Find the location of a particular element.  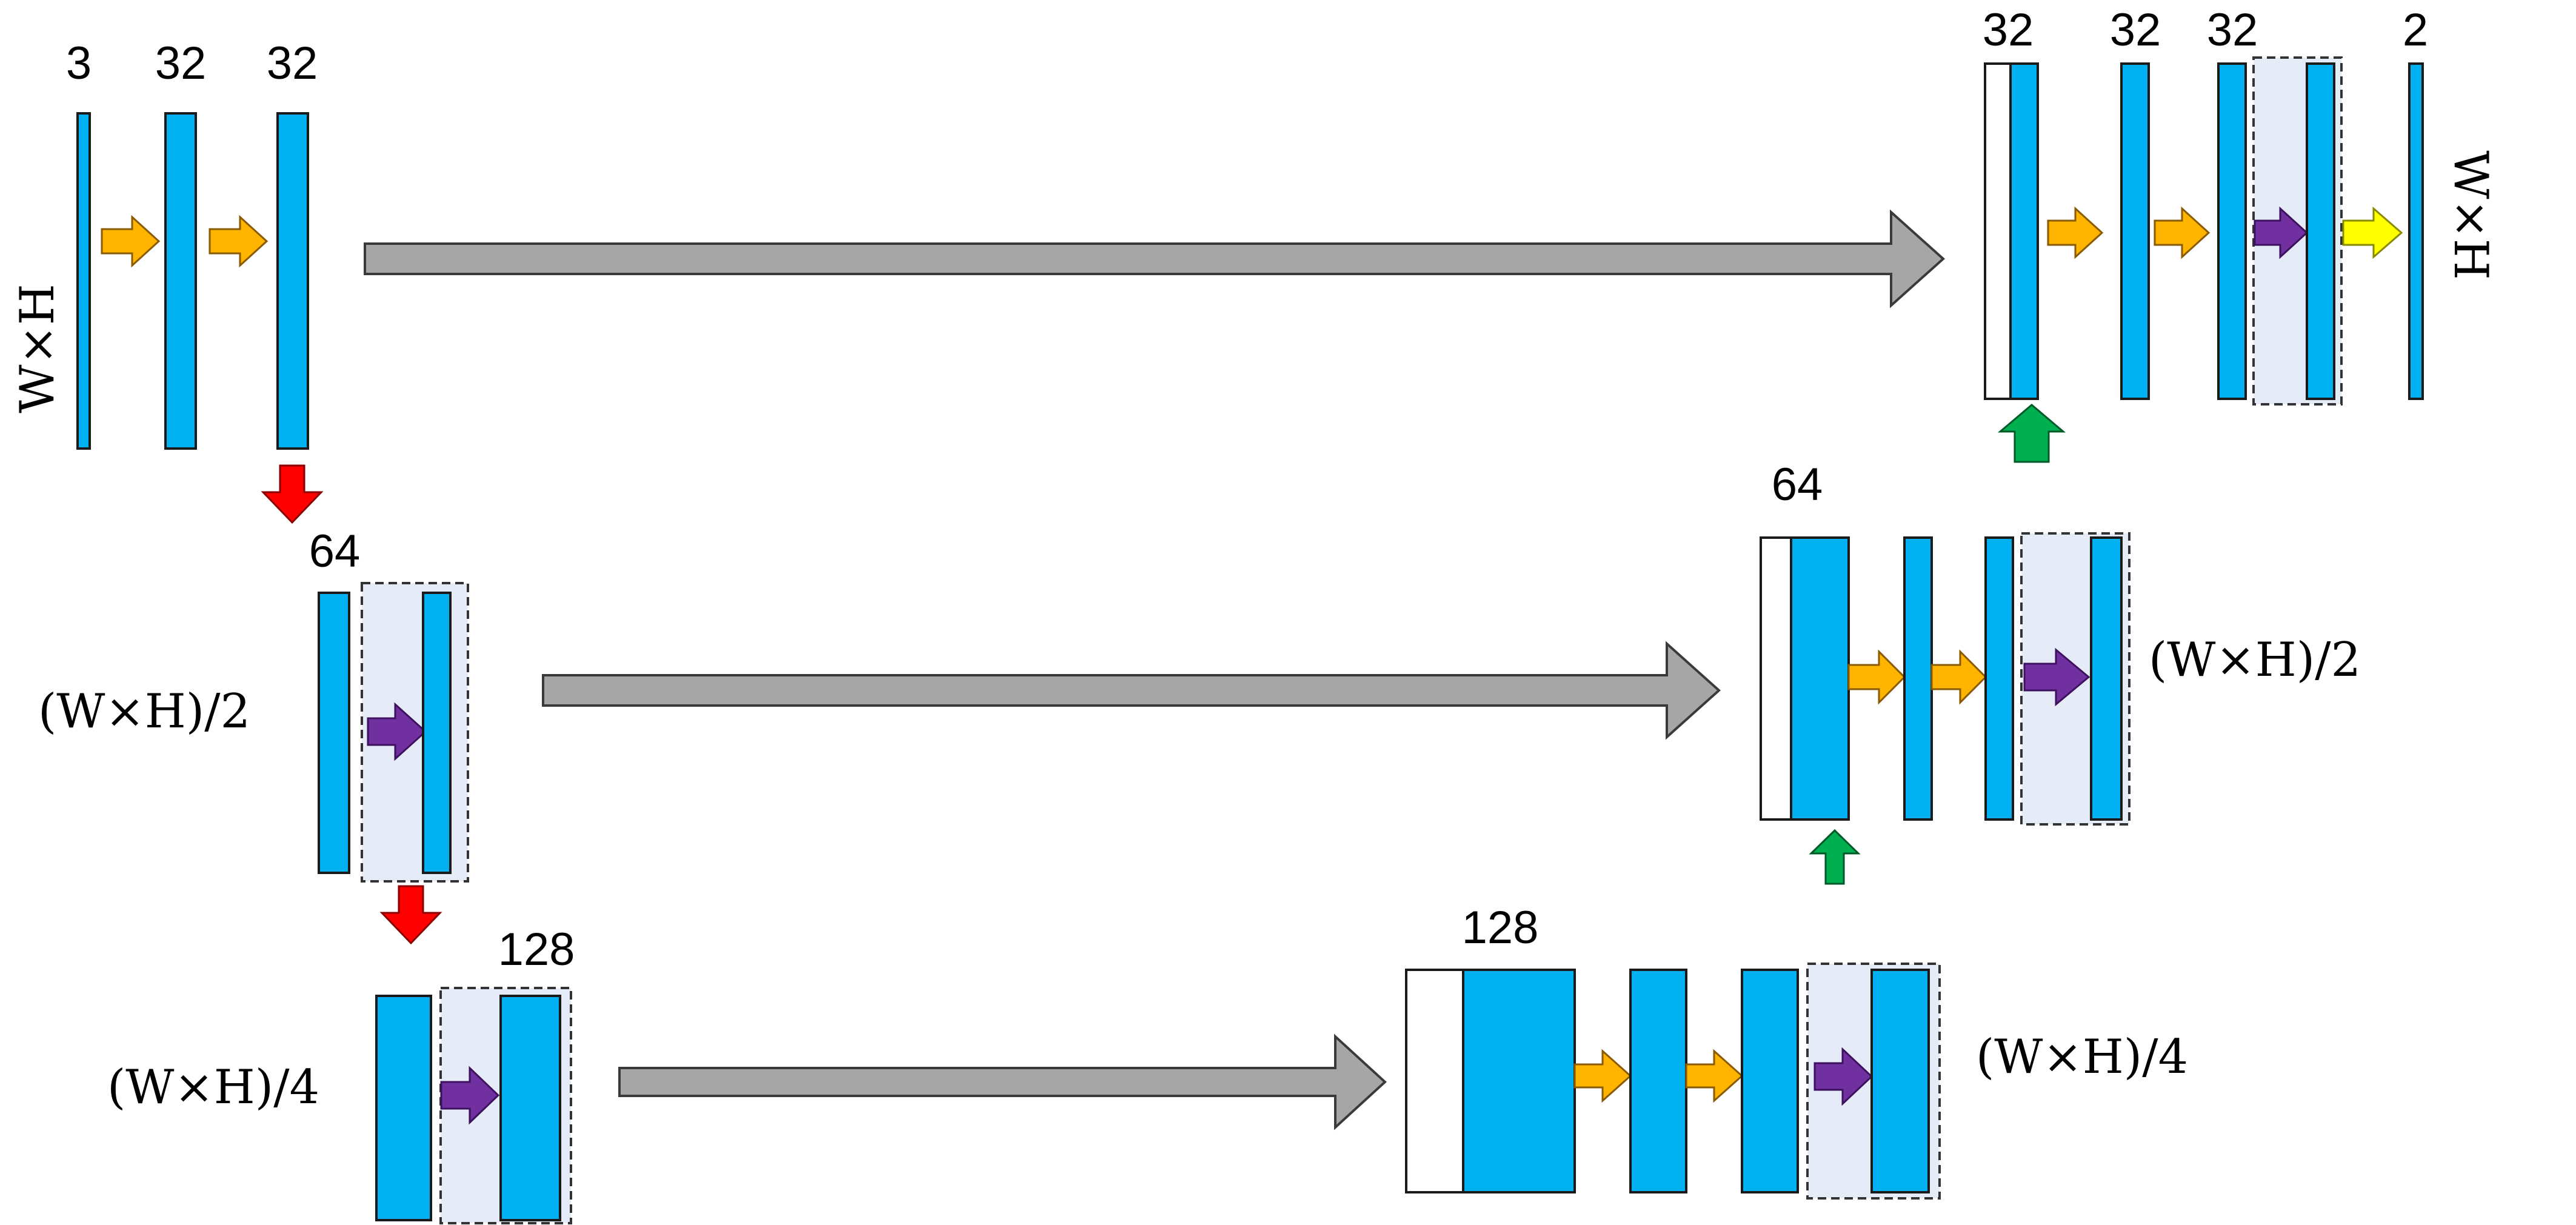

feature-map-dec1-c is located at coordinates (2232, 231).